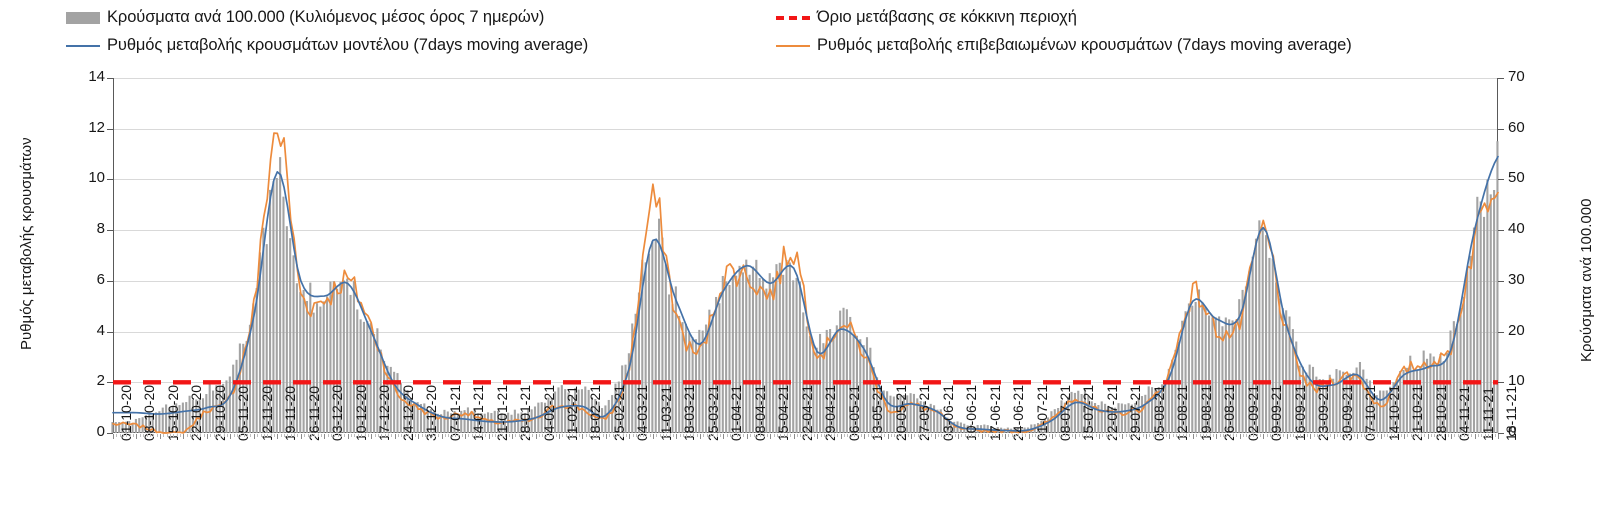 The width and height of the screenshot is (1601, 527). Describe the element at coordinates (110, 281) in the screenshot. I see `y-tick-mark-left` at that location.